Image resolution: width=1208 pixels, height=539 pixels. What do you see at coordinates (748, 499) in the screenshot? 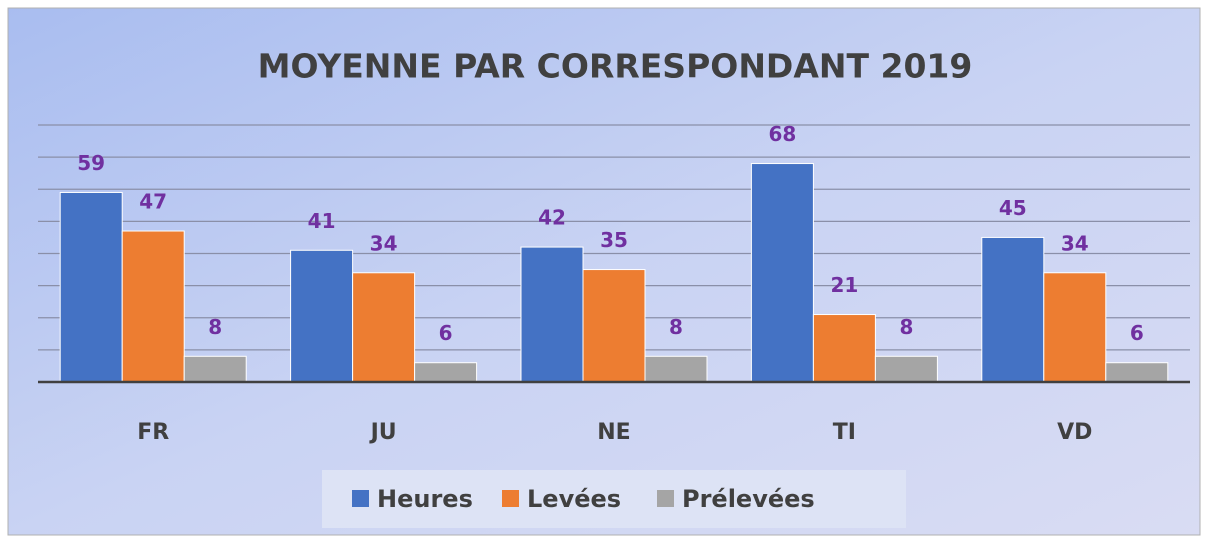
I see `legend-label: Prélevées` at bounding box center [748, 499].